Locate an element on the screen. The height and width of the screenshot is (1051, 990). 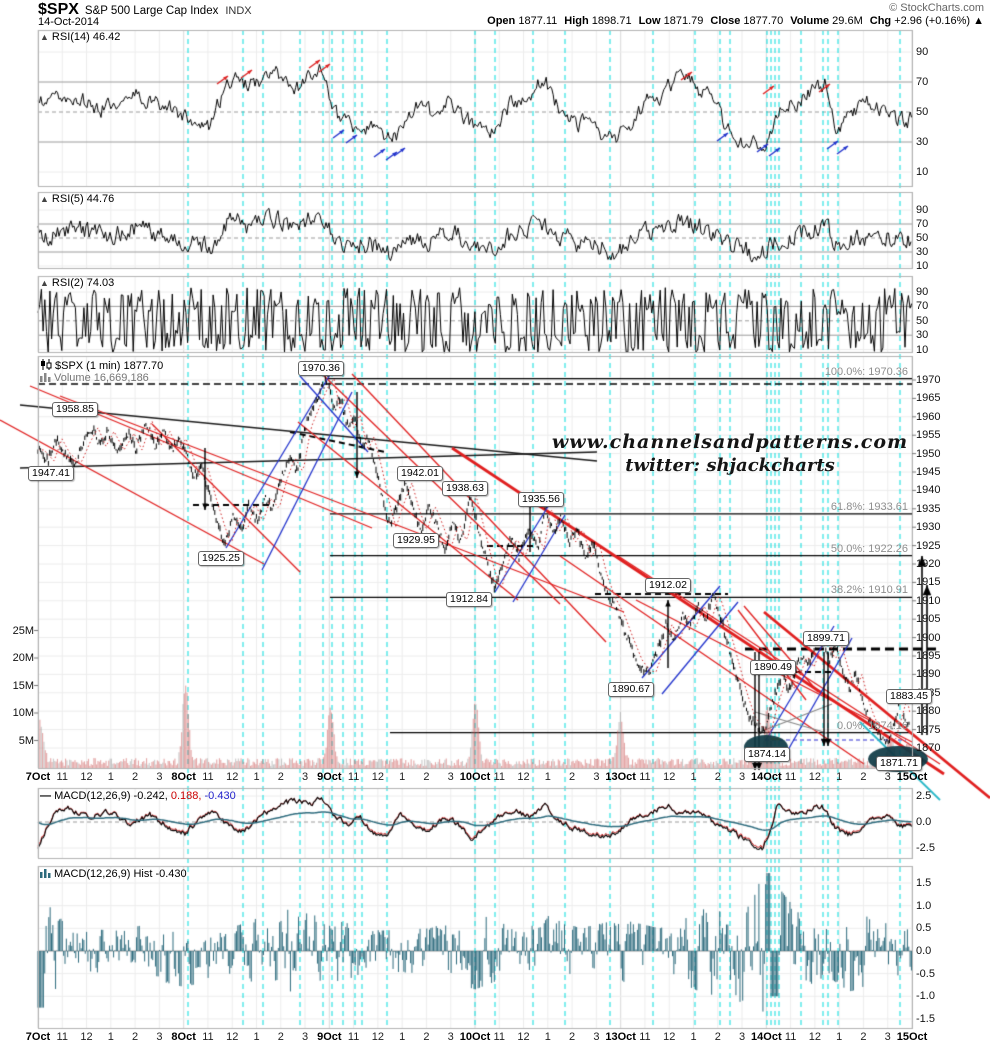
quote-field-label: Low is located at coordinates (649, 21).